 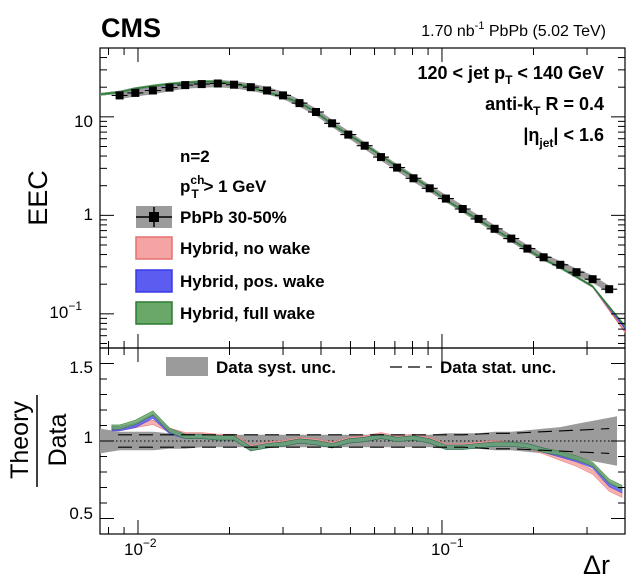 I want to click on xlabel: Δr, so click(x=596, y=564).